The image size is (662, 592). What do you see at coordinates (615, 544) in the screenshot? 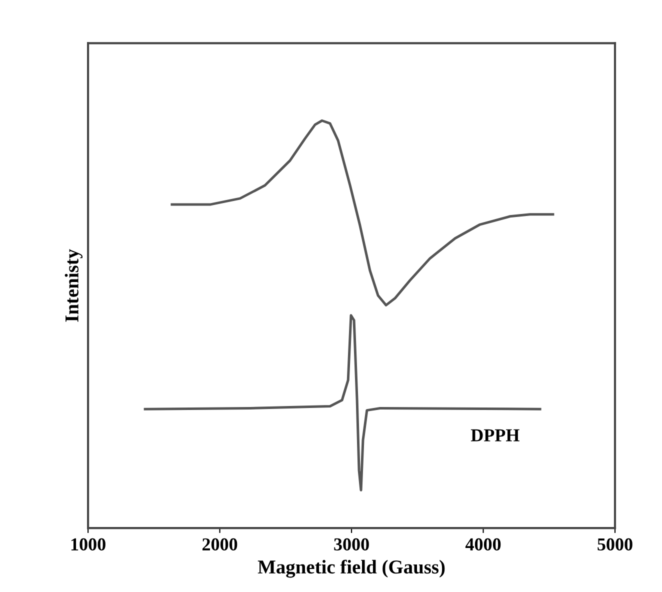
I see `x-tick-label: 5000` at bounding box center [615, 544].